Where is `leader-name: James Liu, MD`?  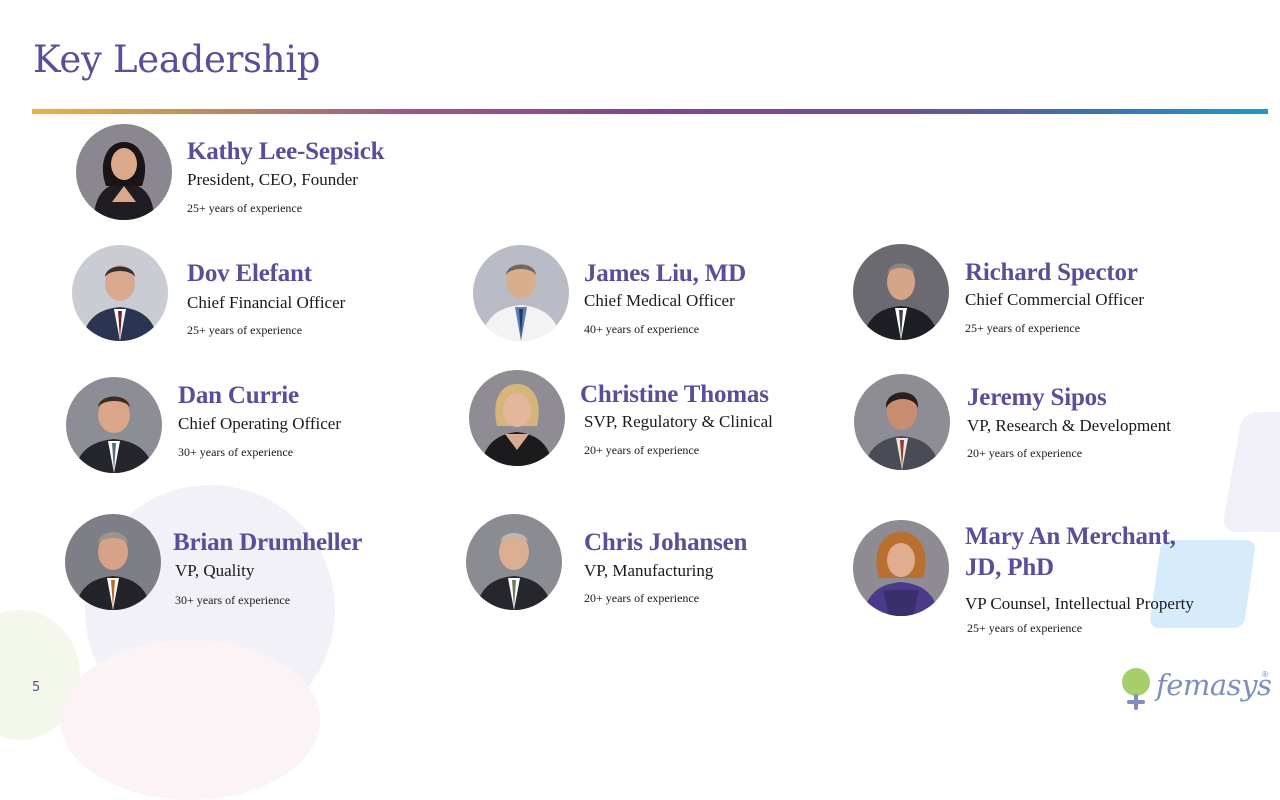
leader-name: James Liu, MD is located at coordinates (665, 273).